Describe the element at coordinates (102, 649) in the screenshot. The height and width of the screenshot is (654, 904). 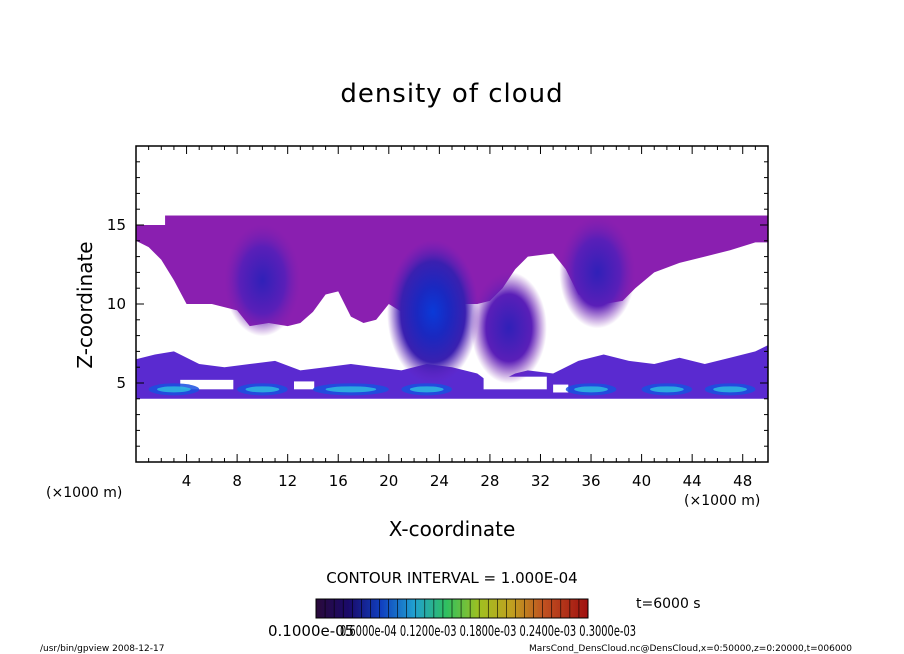
I see `footer-left: /usr/bin/gpview 2008-12-17` at that location.